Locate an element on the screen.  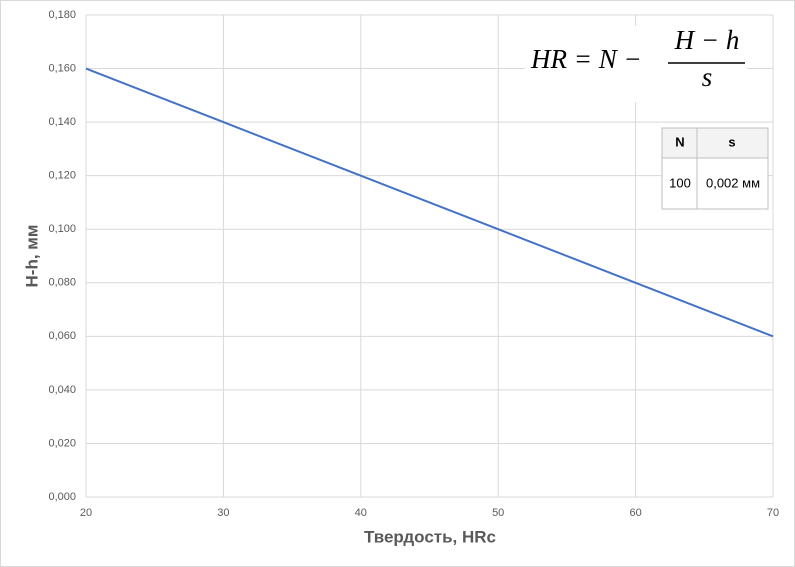
x-axis-title: Твердость, HRc is located at coordinates (430, 536).